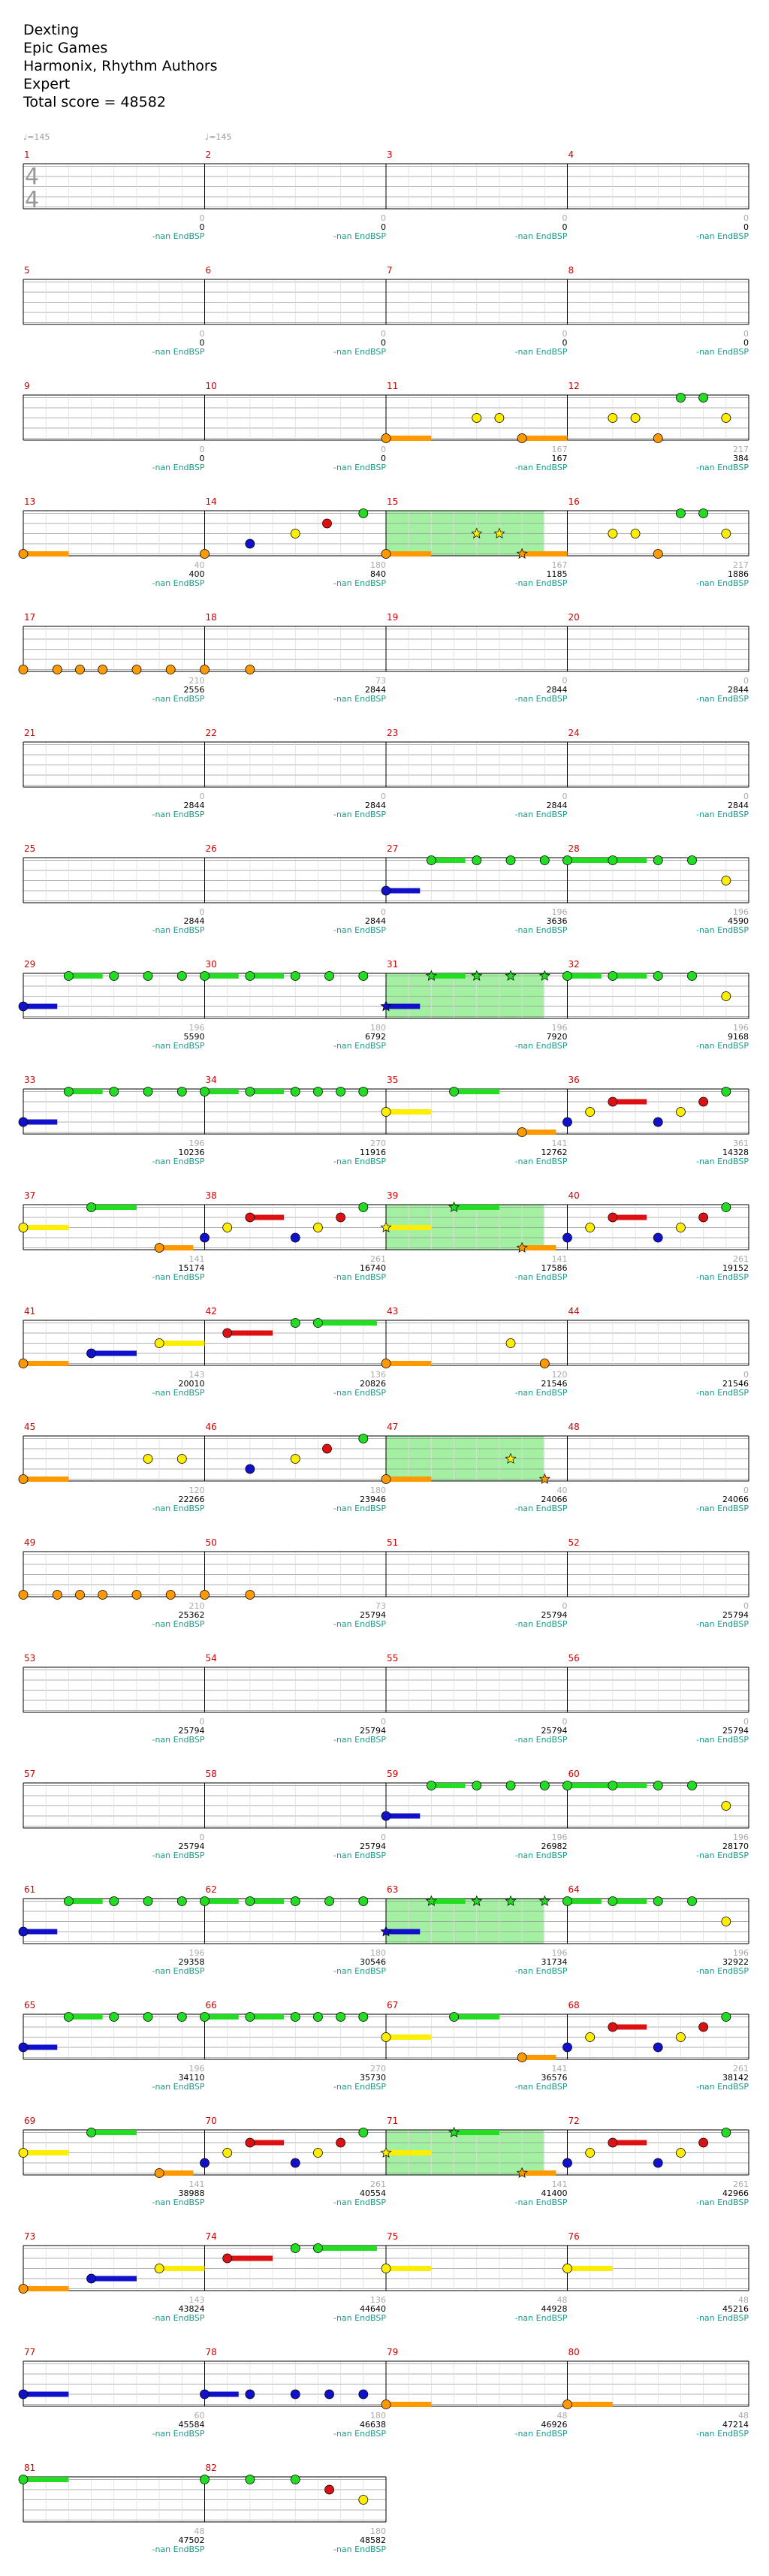 Image resolution: width=769 pixels, height=2576 pixels. What do you see at coordinates (393, 1658) in the screenshot?
I see `measure-number: 55` at bounding box center [393, 1658].